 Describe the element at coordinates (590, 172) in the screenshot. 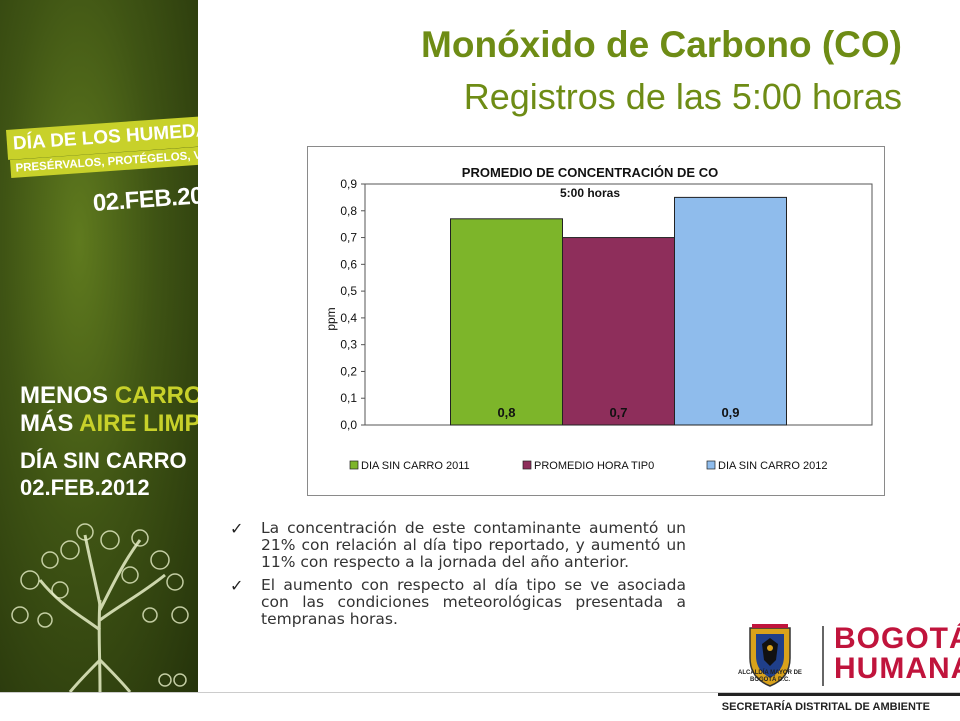

I see `chart-title: PROMEDIO DE CONCENTRACIÓN DE CO` at that location.